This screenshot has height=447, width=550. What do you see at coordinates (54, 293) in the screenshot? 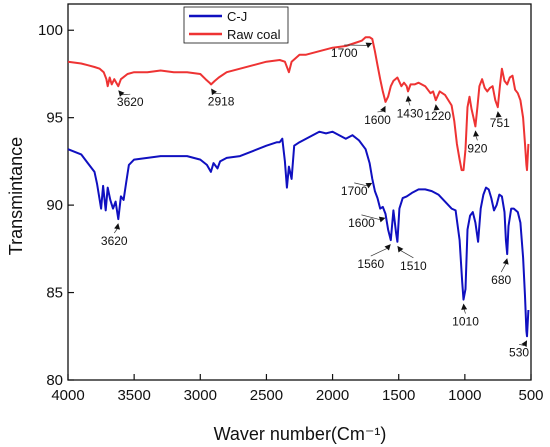
I see `y-tick-label: 85` at bounding box center [54, 293].